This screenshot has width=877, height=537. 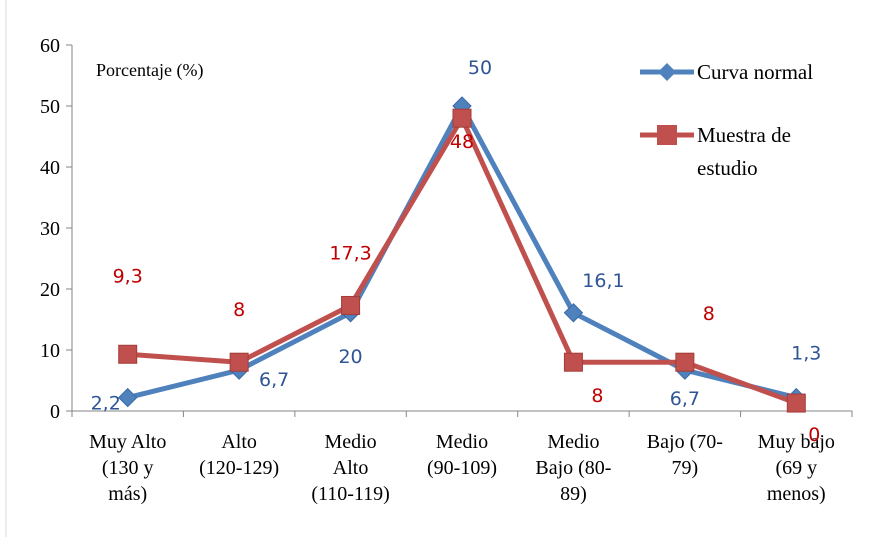 I want to click on x-category-label: Bajo (70-79), so click(x=685, y=455).